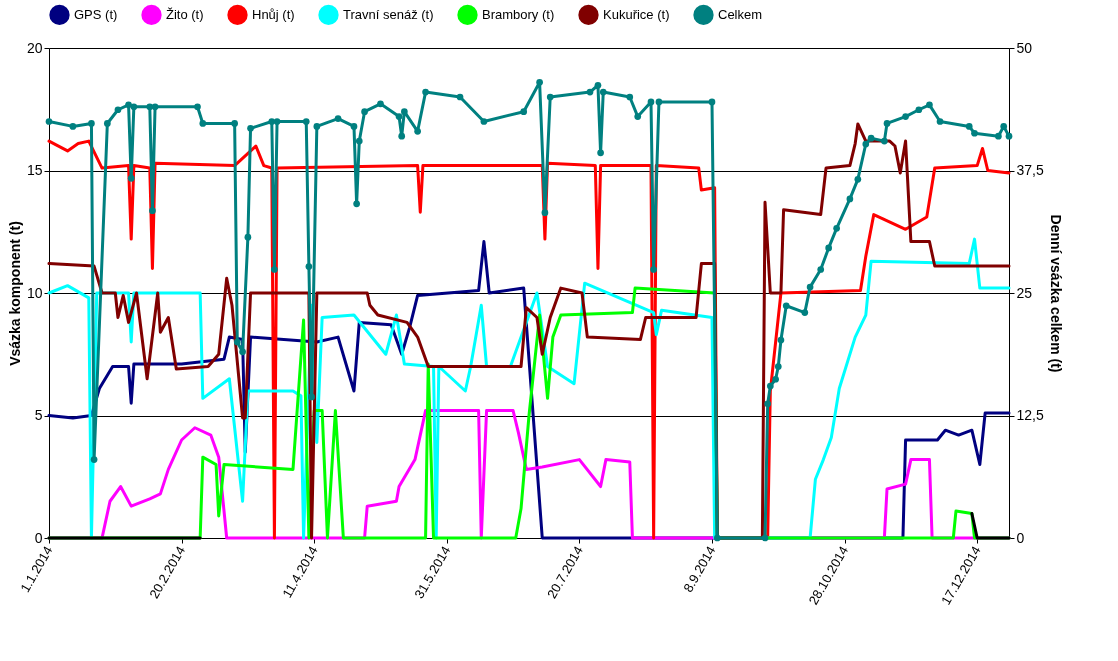 The height and width of the screenshot is (661, 1118). Describe the element at coordinates (1055, 293) in the screenshot. I see `y2-axis-title: Denní vsázka celkem (t)` at that location.